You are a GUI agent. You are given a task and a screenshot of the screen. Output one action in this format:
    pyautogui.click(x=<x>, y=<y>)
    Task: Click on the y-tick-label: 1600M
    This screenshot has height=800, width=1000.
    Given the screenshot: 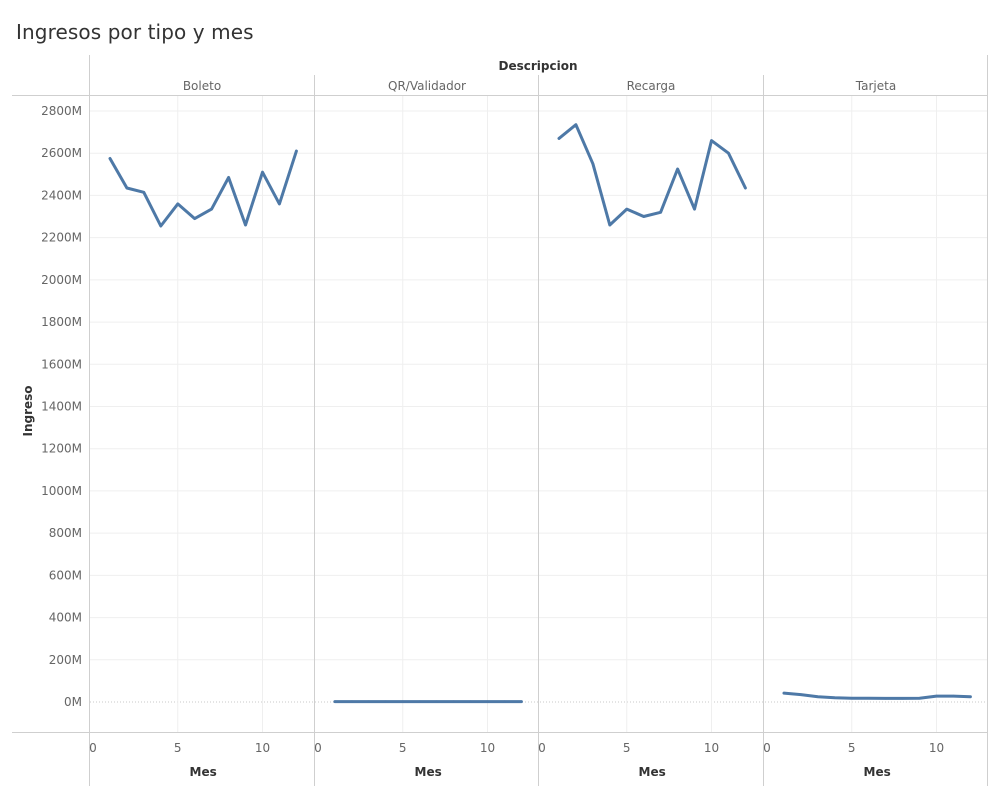 What is the action you would take?
    pyautogui.click(x=61, y=364)
    